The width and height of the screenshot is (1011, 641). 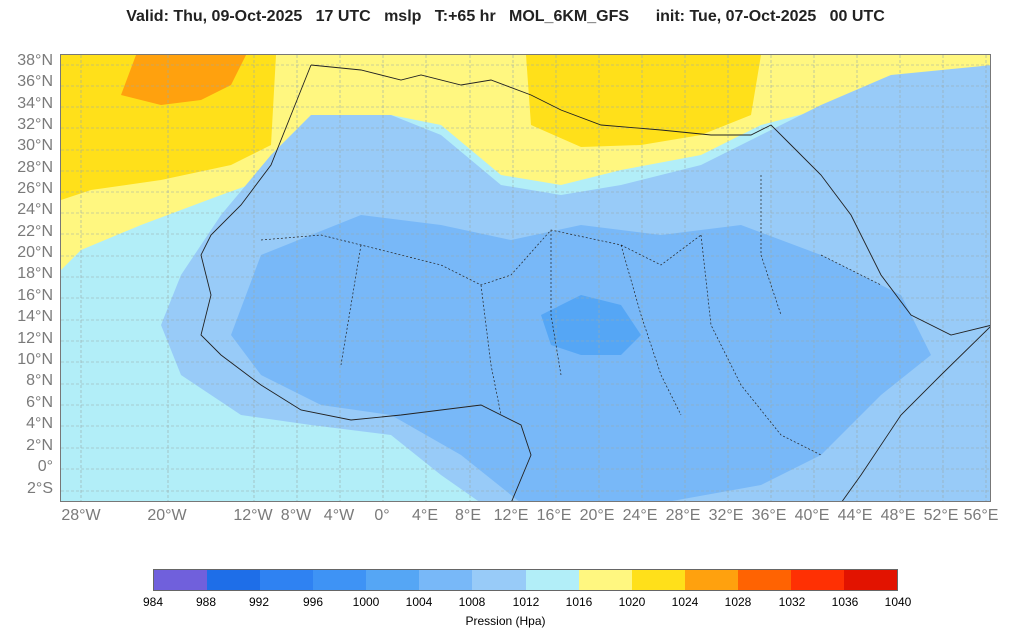 I want to click on lon-label: 24°E, so click(x=640, y=515).